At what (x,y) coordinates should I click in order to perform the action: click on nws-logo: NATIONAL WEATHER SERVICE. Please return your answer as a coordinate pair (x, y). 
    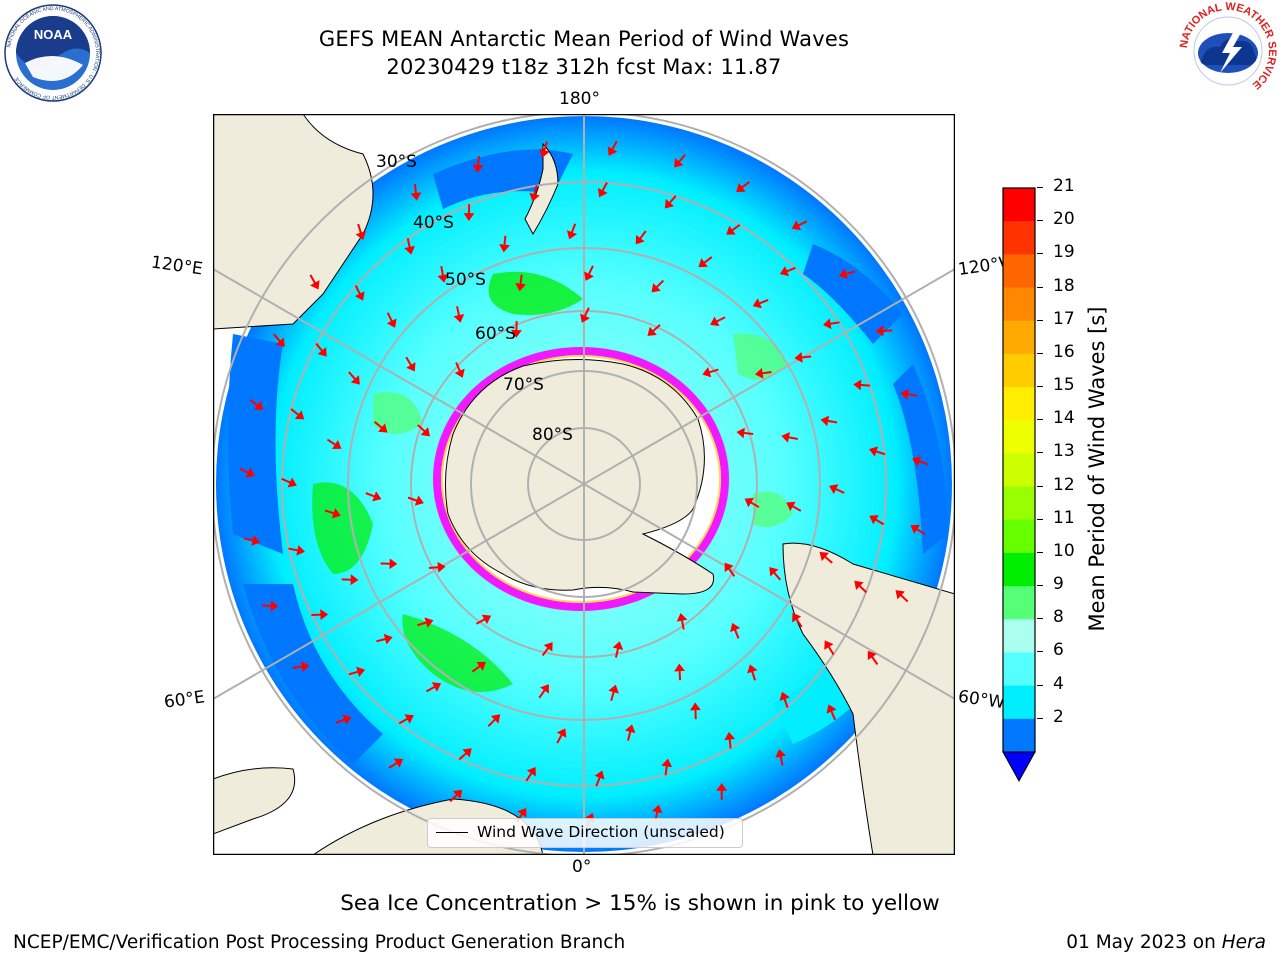
    Looking at the image, I should click on (1228, 50).